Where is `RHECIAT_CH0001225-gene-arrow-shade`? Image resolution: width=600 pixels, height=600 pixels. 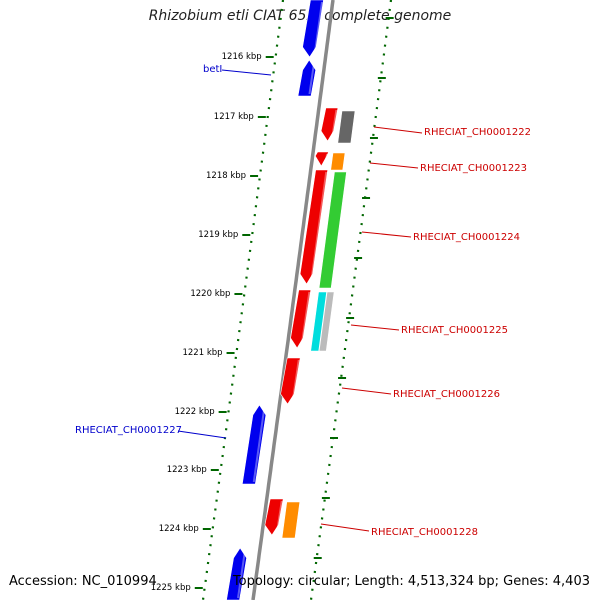 RHECIAT_CH0001225-gene-arrow-shade is located at coordinates (305, 319).